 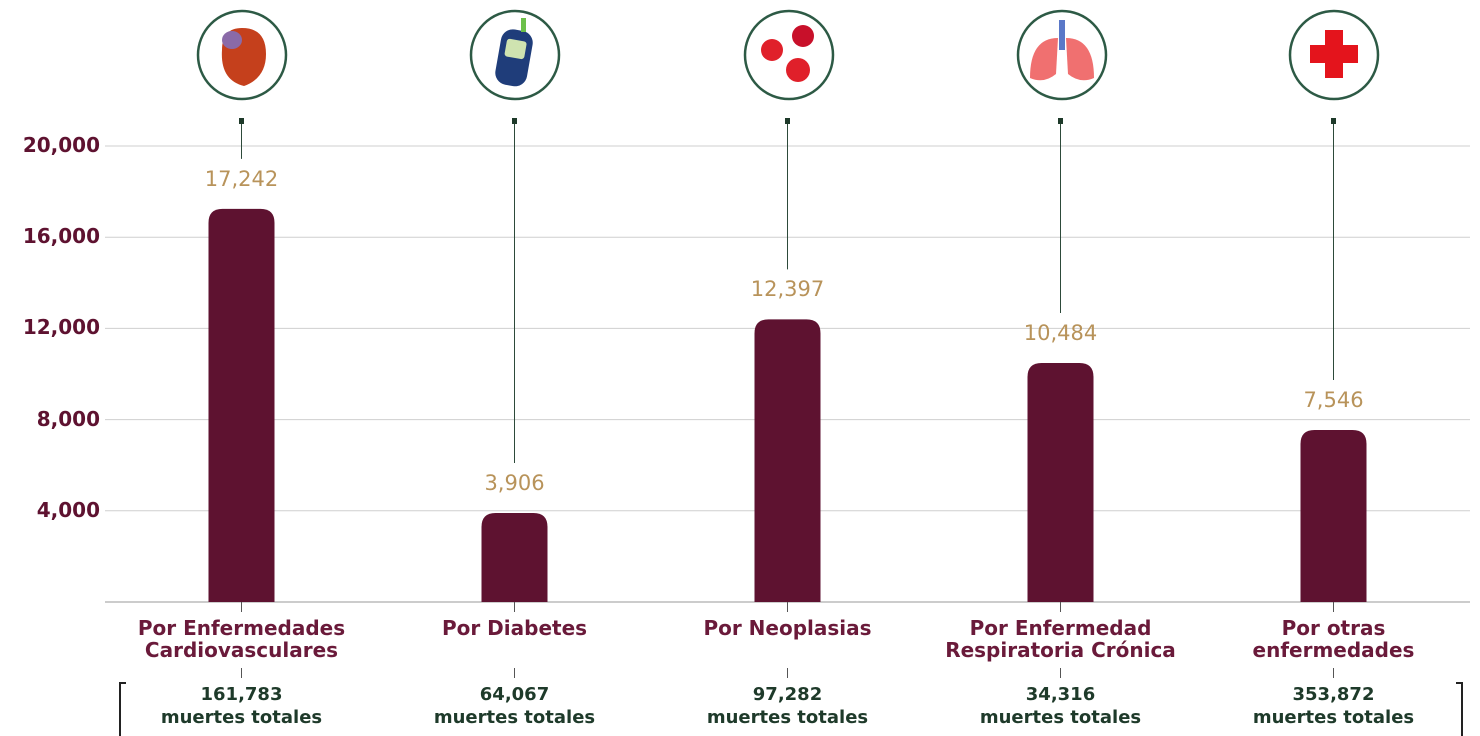 What do you see at coordinates (787, 289) in the screenshot?
I see `value-label: 12,397` at bounding box center [787, 289].